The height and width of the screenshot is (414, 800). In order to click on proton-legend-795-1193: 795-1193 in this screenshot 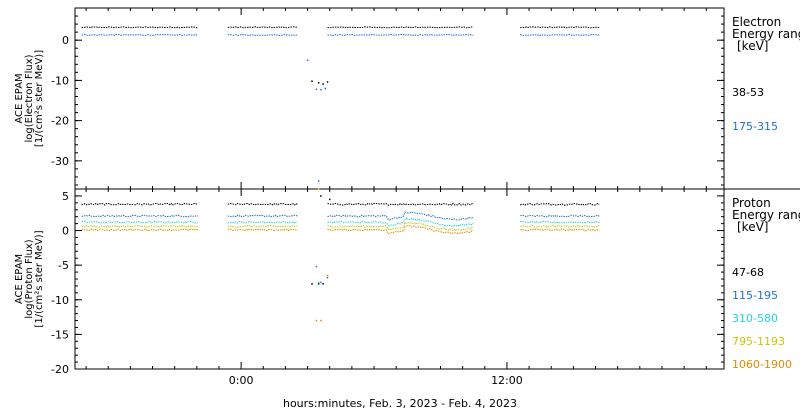, I will do `click(758, 341)`.